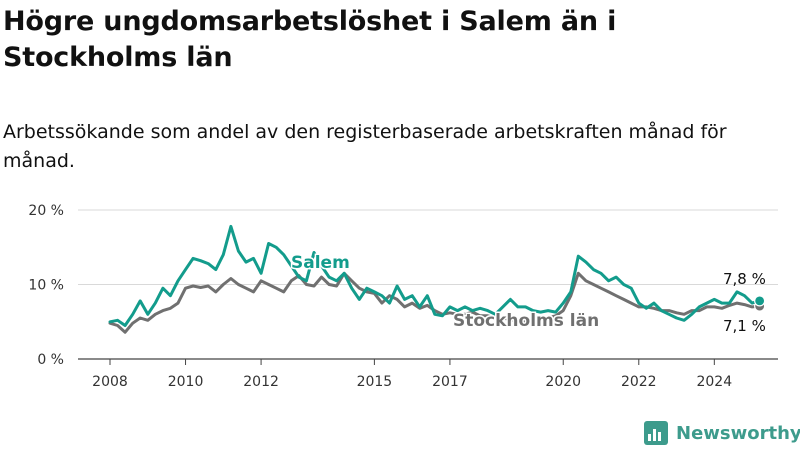  What do you see at coordinates (526, 321) in the screenshot?
I see `series-label-stockholm: Stockholms län` at bounding box center [526, 321].